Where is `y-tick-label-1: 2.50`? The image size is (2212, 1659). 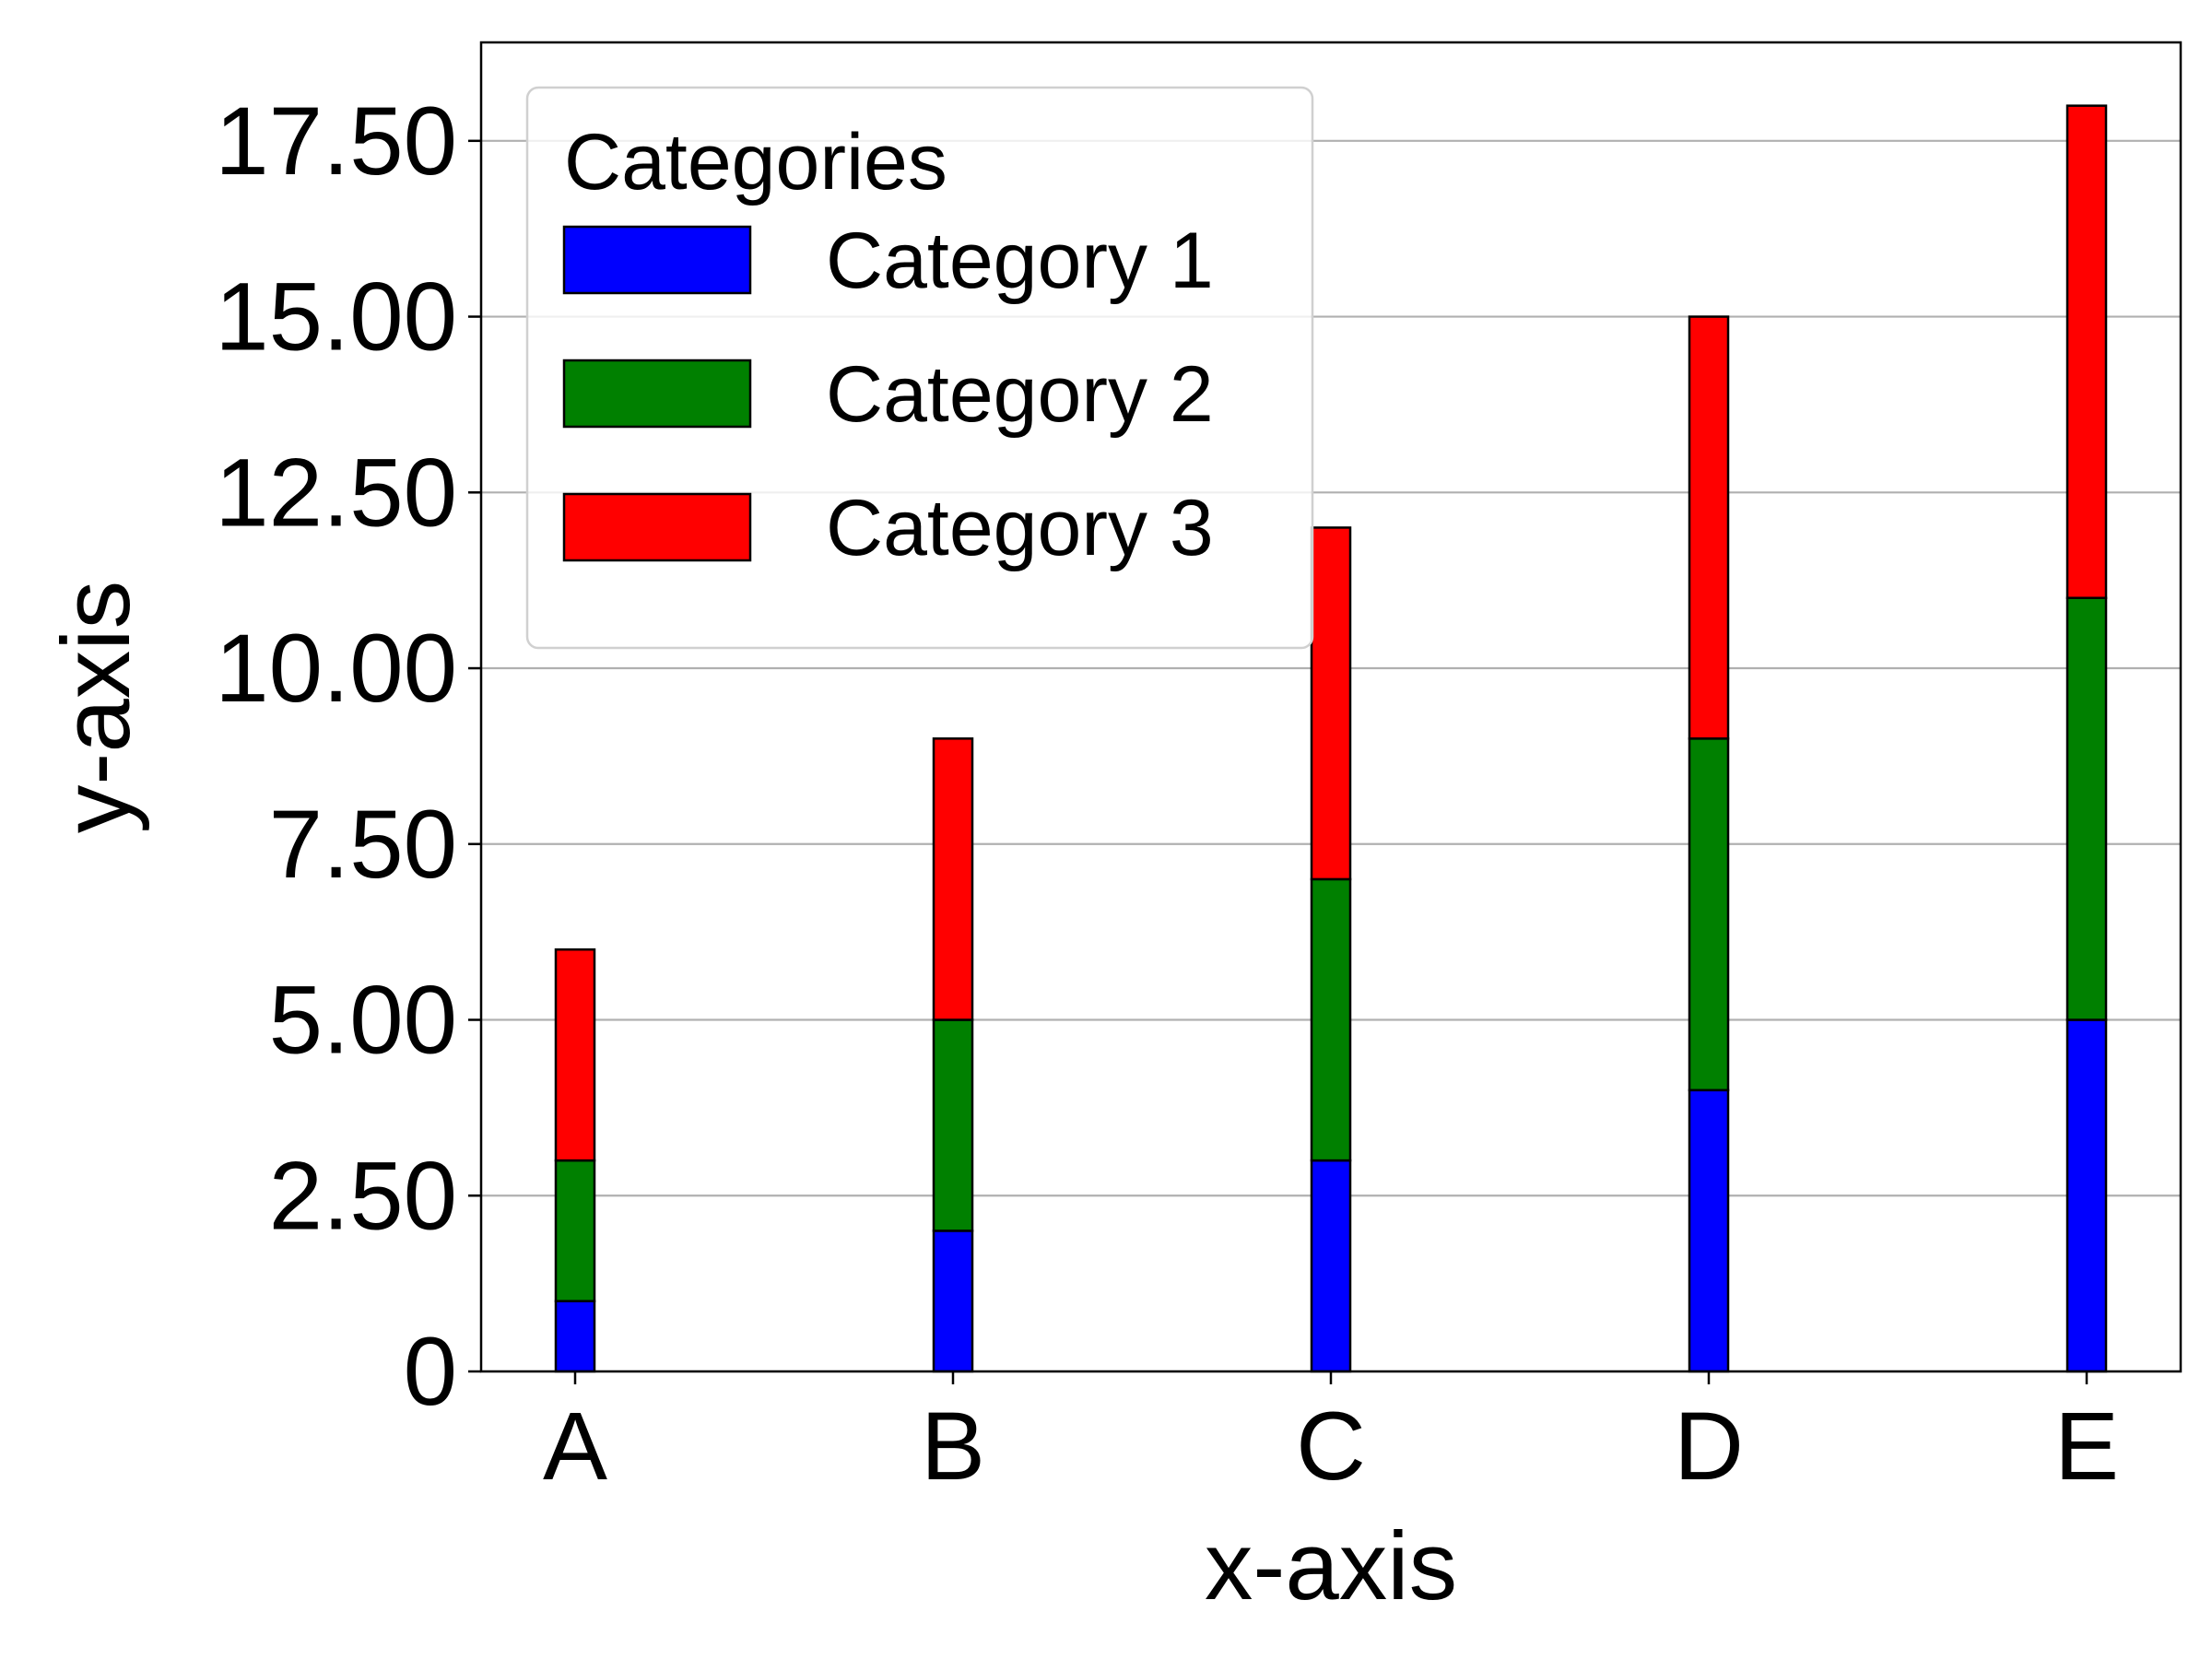 y-tick-label-1: 2.50 is located at coordinates (363, 1196).